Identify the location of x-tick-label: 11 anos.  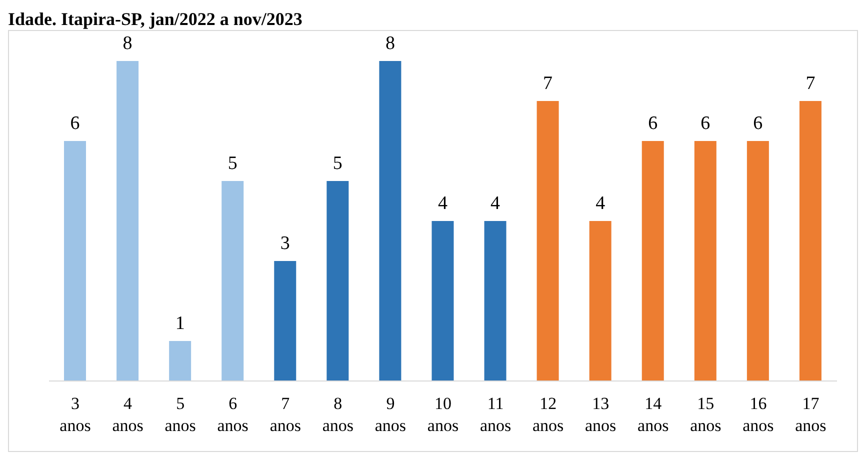
(496, 414).